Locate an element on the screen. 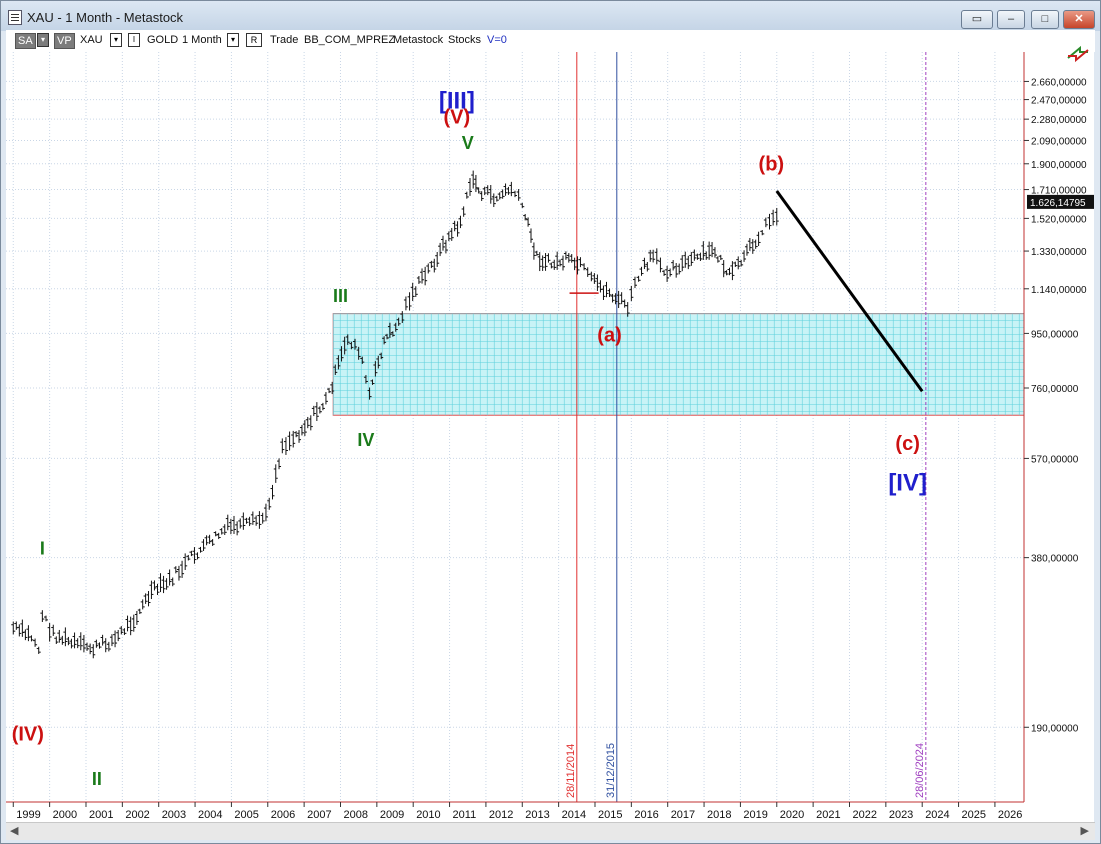 The width and height of the screenshot is (1101, 844). price-tick-label: 1.710,00000 is located at coordinates (1059, 191).